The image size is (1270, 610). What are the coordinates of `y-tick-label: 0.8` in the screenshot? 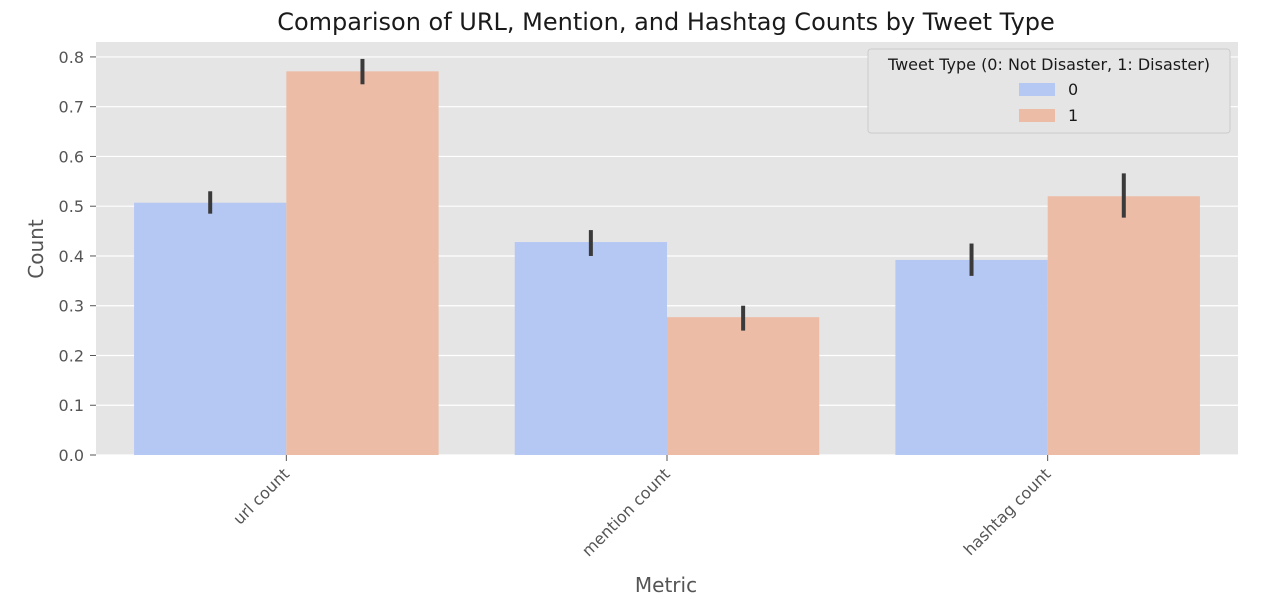 It's located at (71, 57).